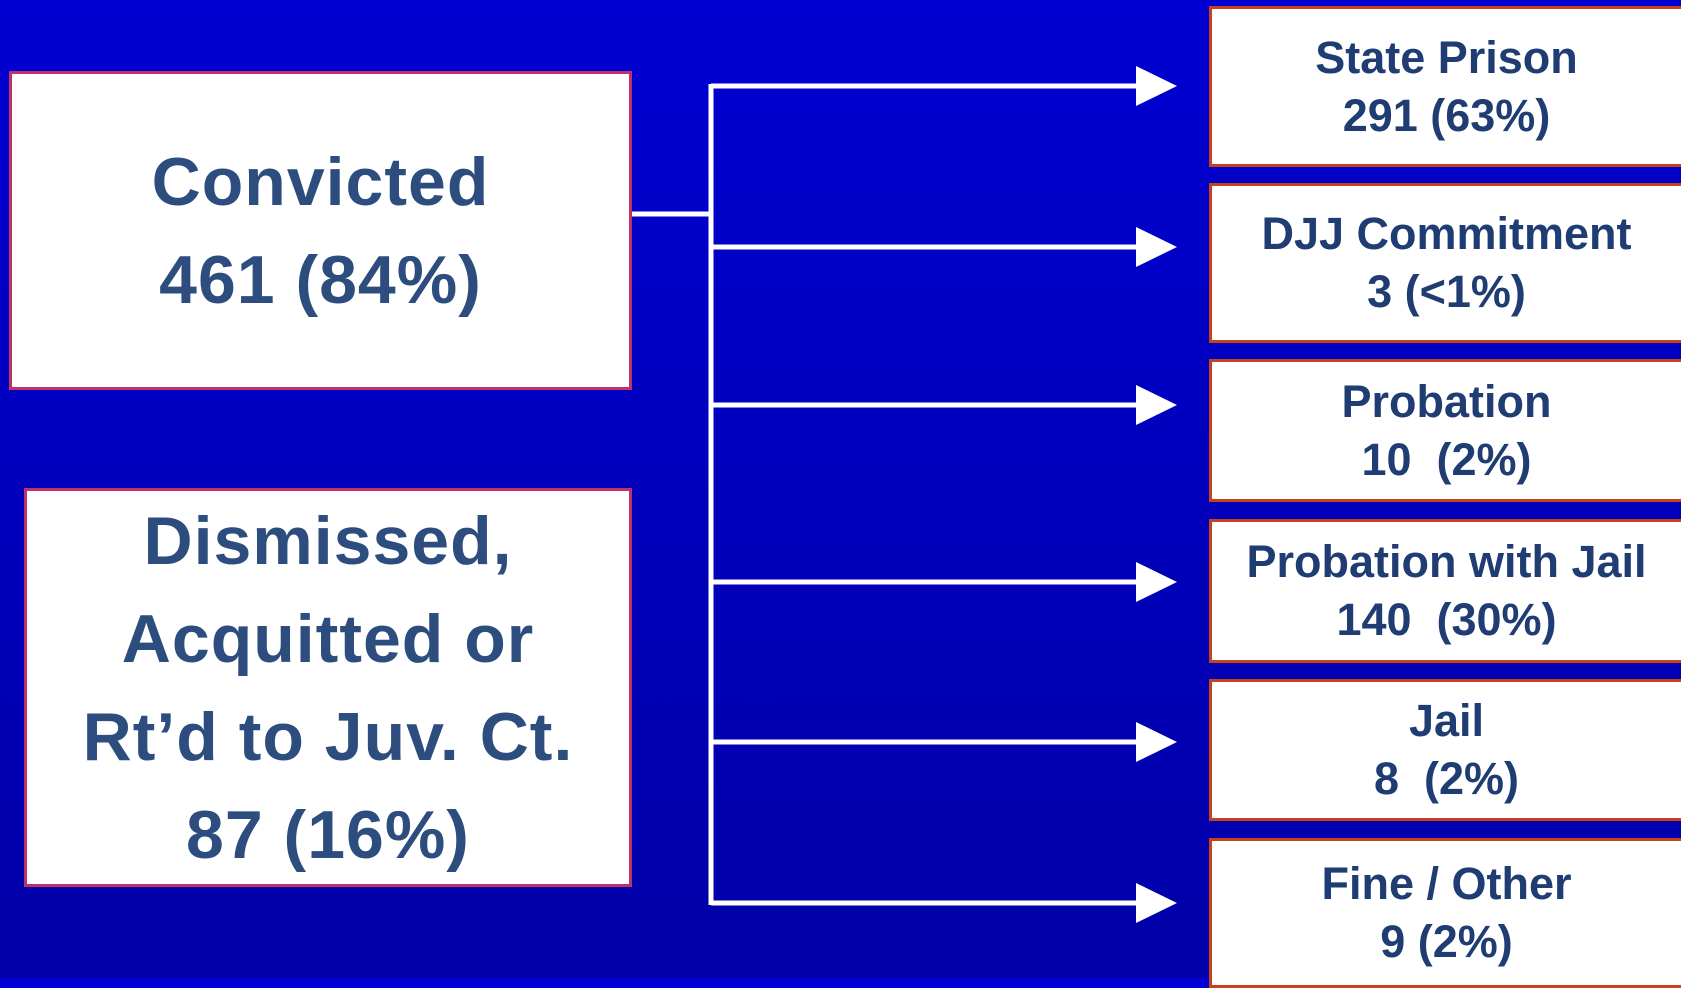  What do you see at coordinates (1446, 291) in the screenshot?
I see `outcome-value: 3 (<1%)` at bounding box center [1446, 291].